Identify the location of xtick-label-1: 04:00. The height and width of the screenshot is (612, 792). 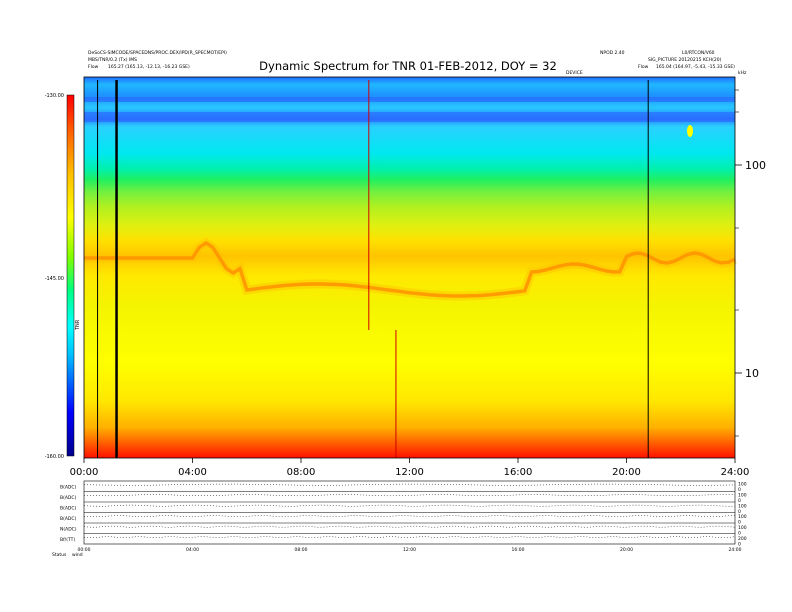
(192, 472).